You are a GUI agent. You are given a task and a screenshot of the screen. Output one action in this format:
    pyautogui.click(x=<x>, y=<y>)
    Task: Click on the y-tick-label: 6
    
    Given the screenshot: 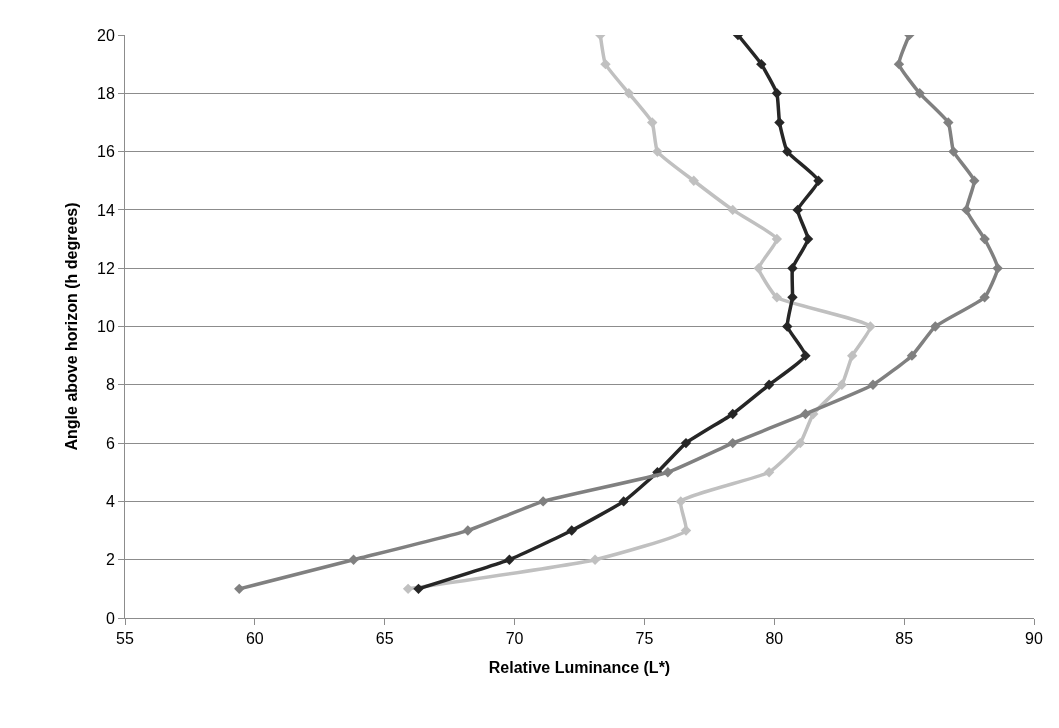 What is the action you would take?
    pyautogui.click(x=110, y=443)
    